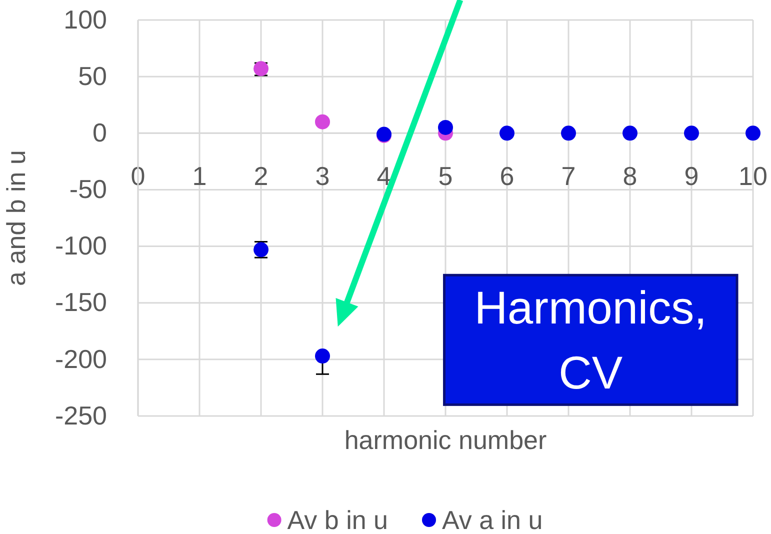 This screenshot has height=534, width=771. I want to click on x-tick-label: 0, so click(138, 176).